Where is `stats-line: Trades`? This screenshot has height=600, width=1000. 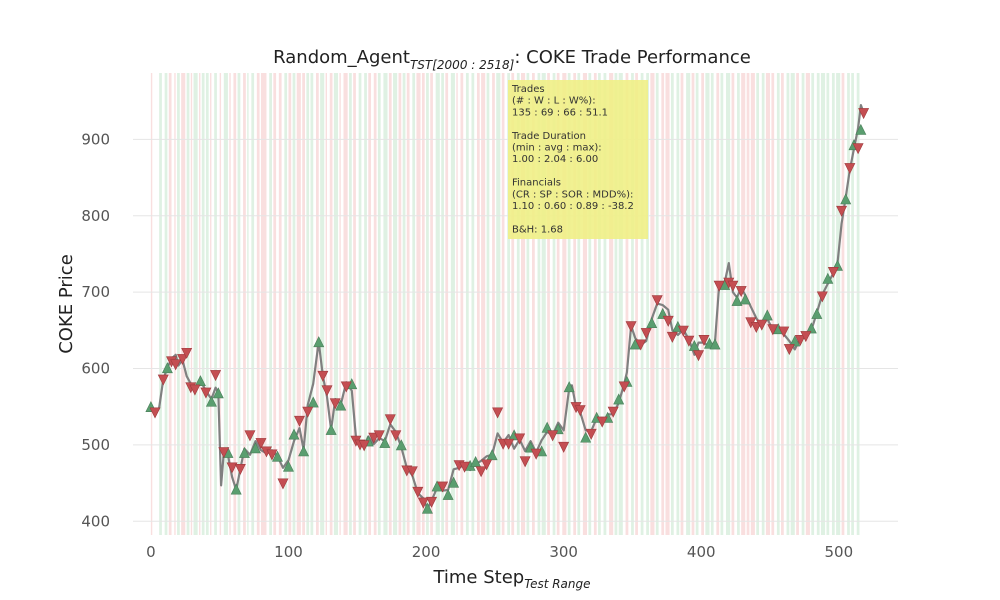 stats-line: Trades is located at coordinates (528, 89).